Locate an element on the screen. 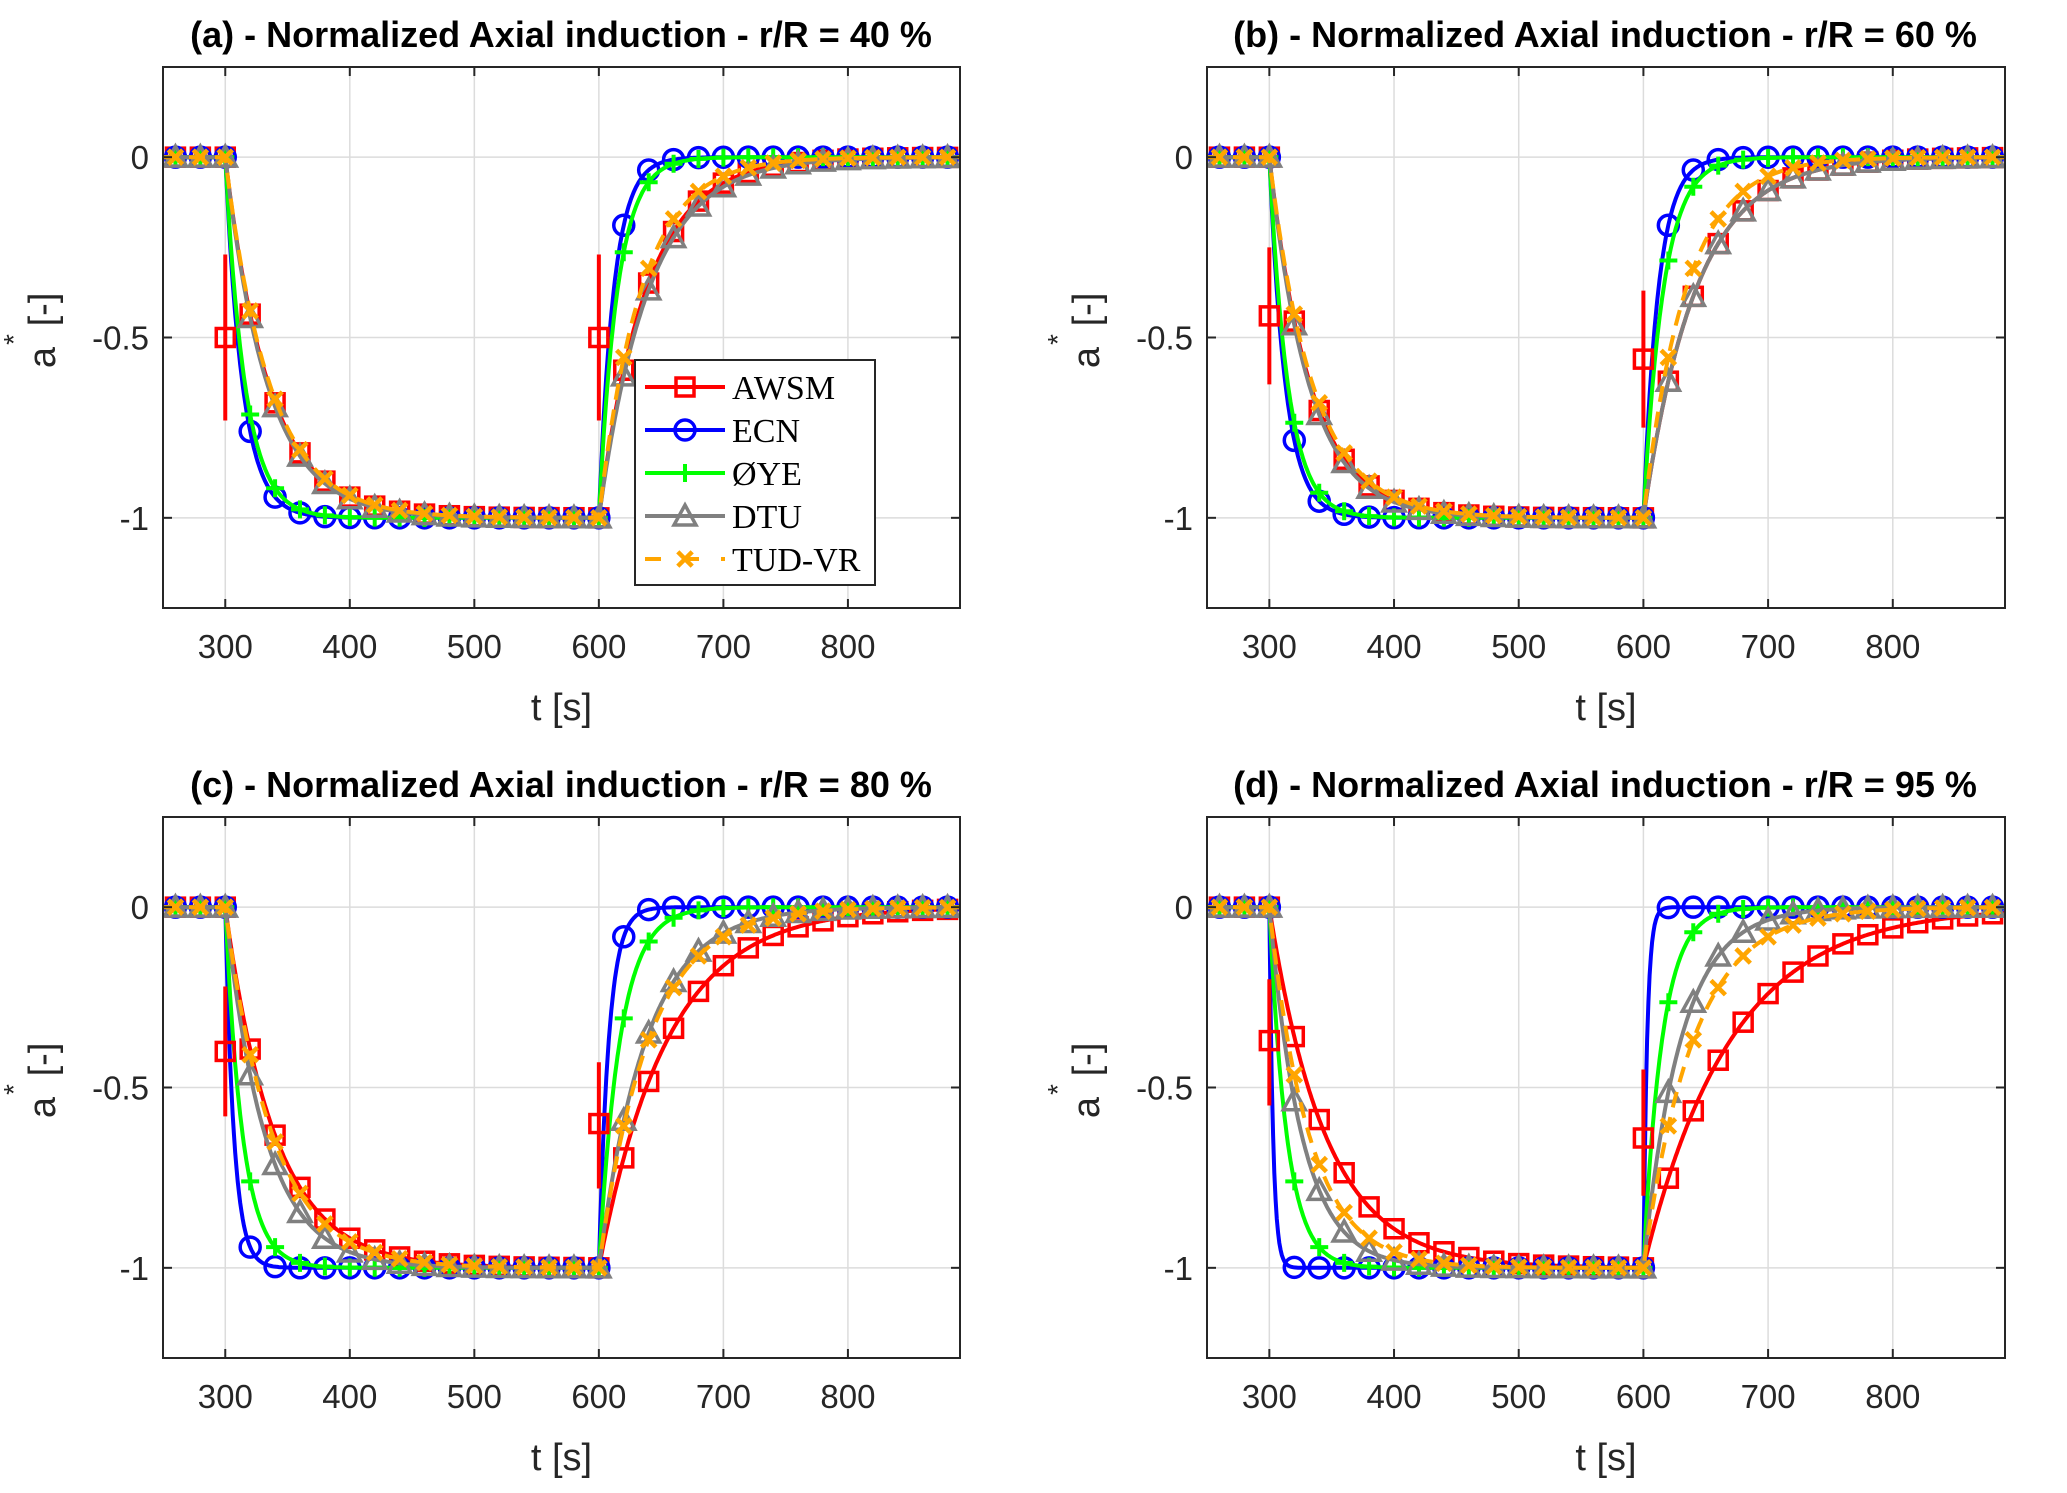  x-tick-label: 800 is located at coordinates (847, 1396).